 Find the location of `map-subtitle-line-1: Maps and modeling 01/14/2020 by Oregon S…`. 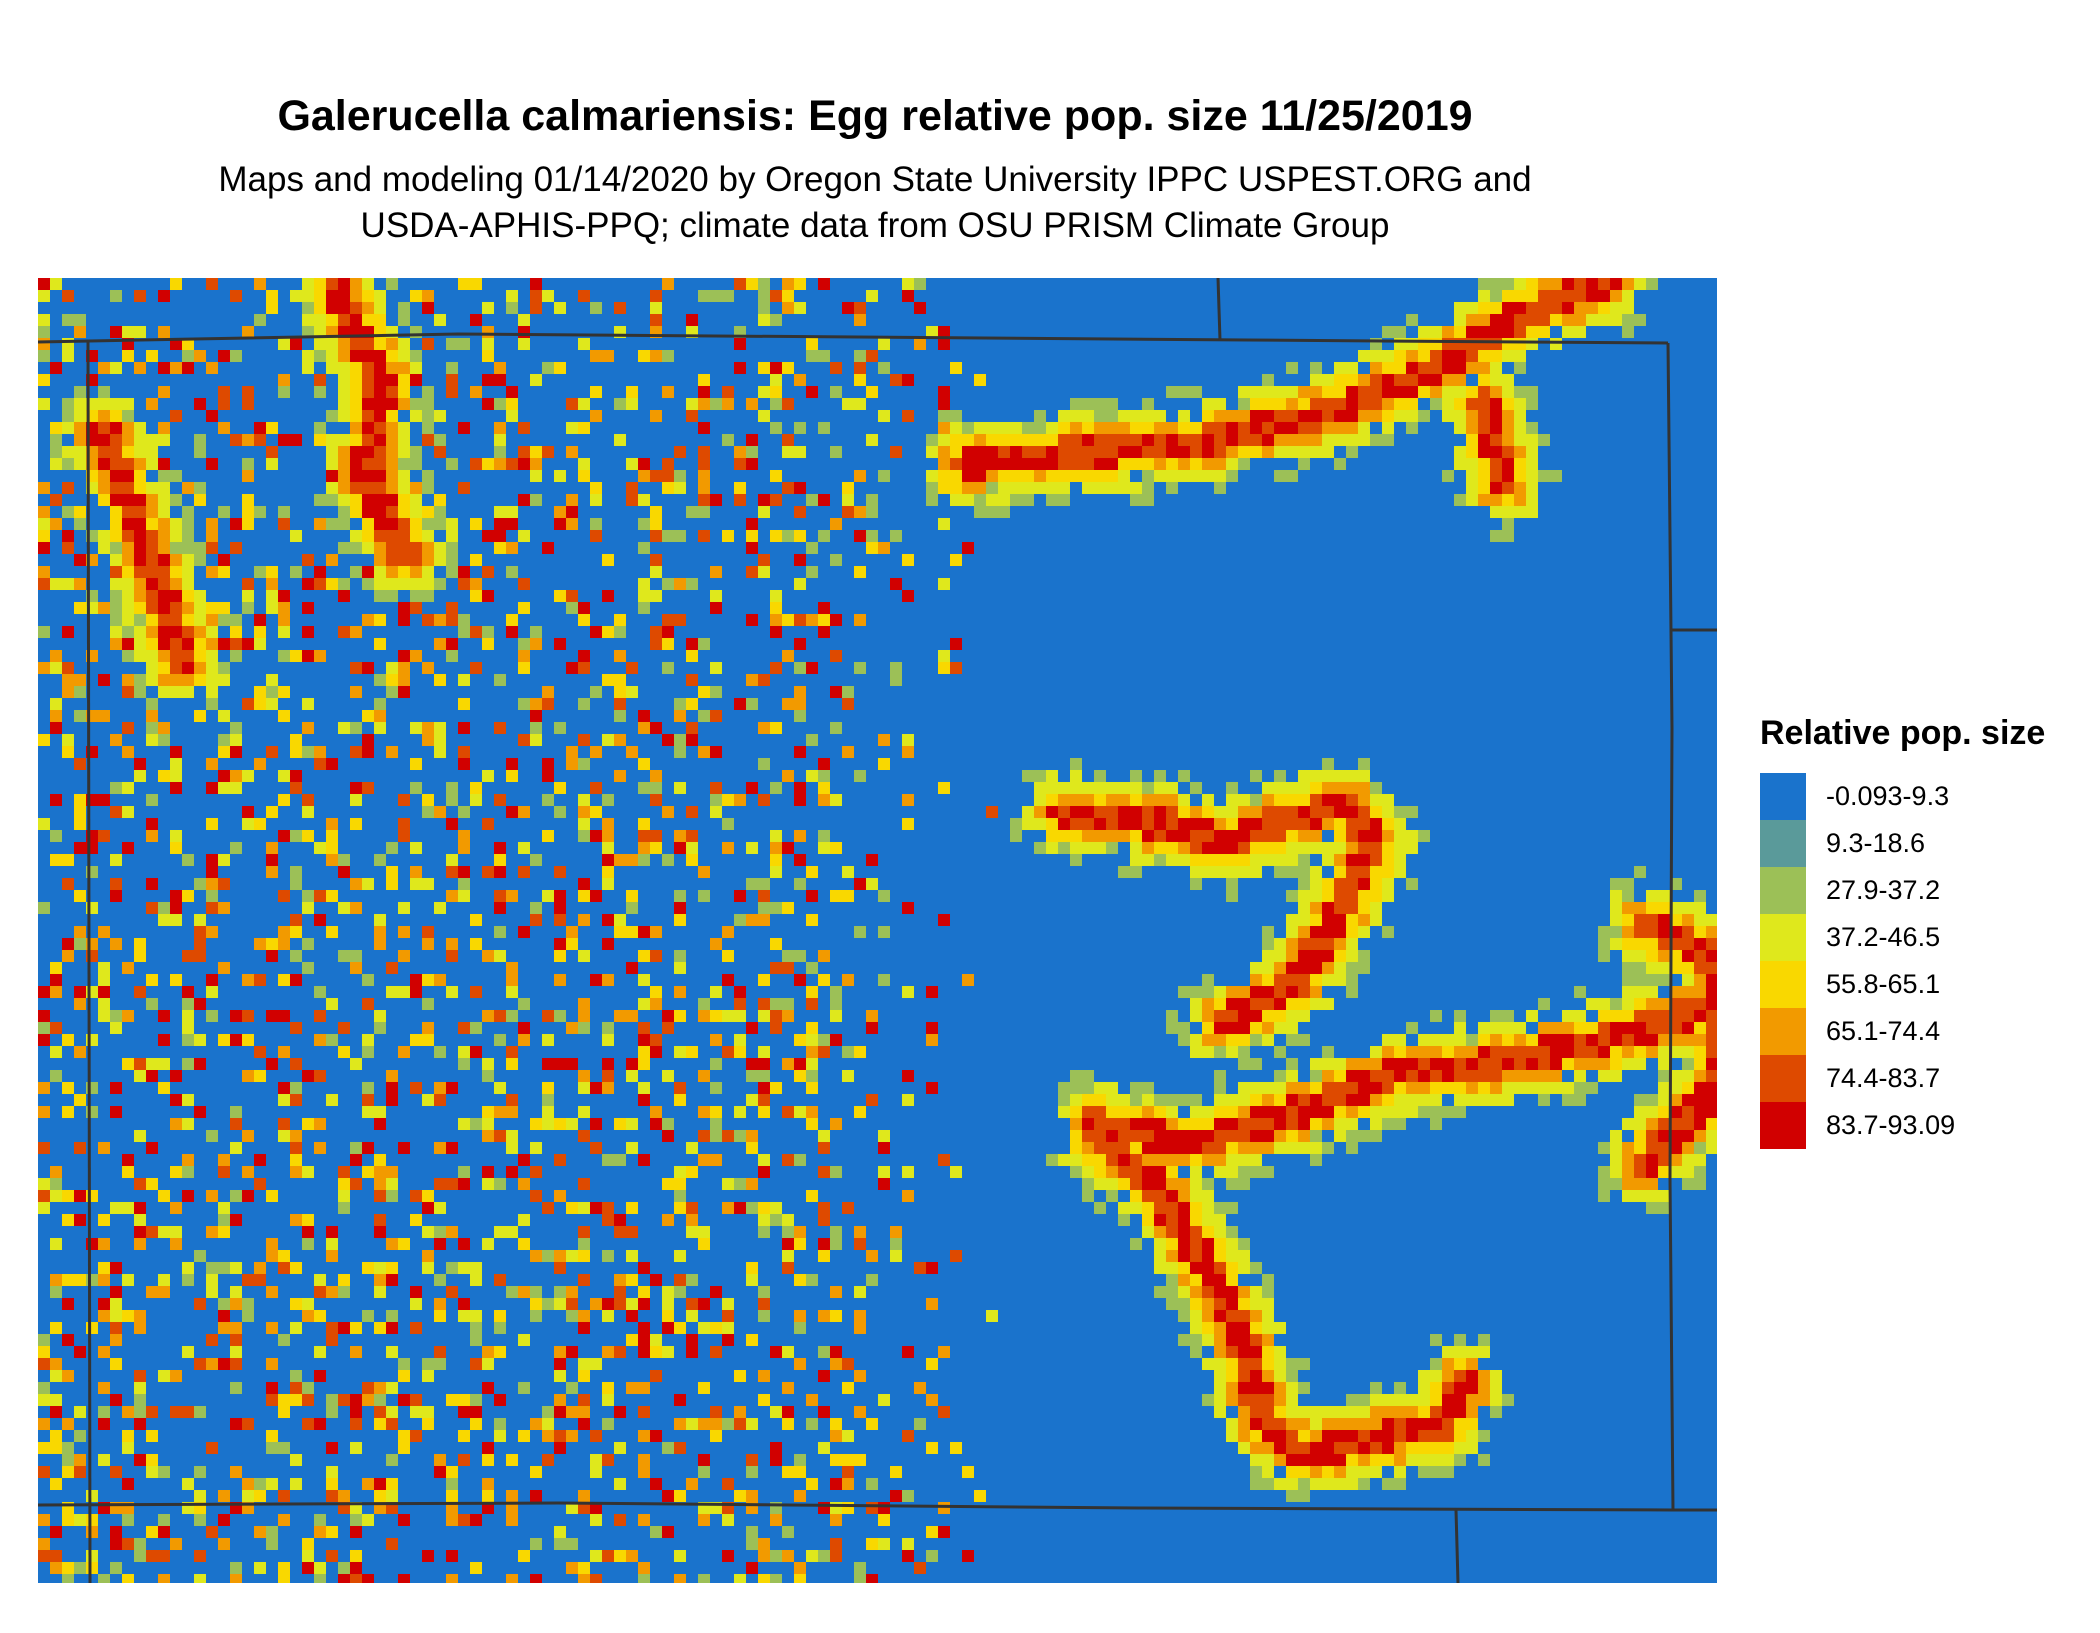

map-subtitle-line-1: Maps and modeling 01/14/2020 by Oregon S… is located at coordinates (875, 179).